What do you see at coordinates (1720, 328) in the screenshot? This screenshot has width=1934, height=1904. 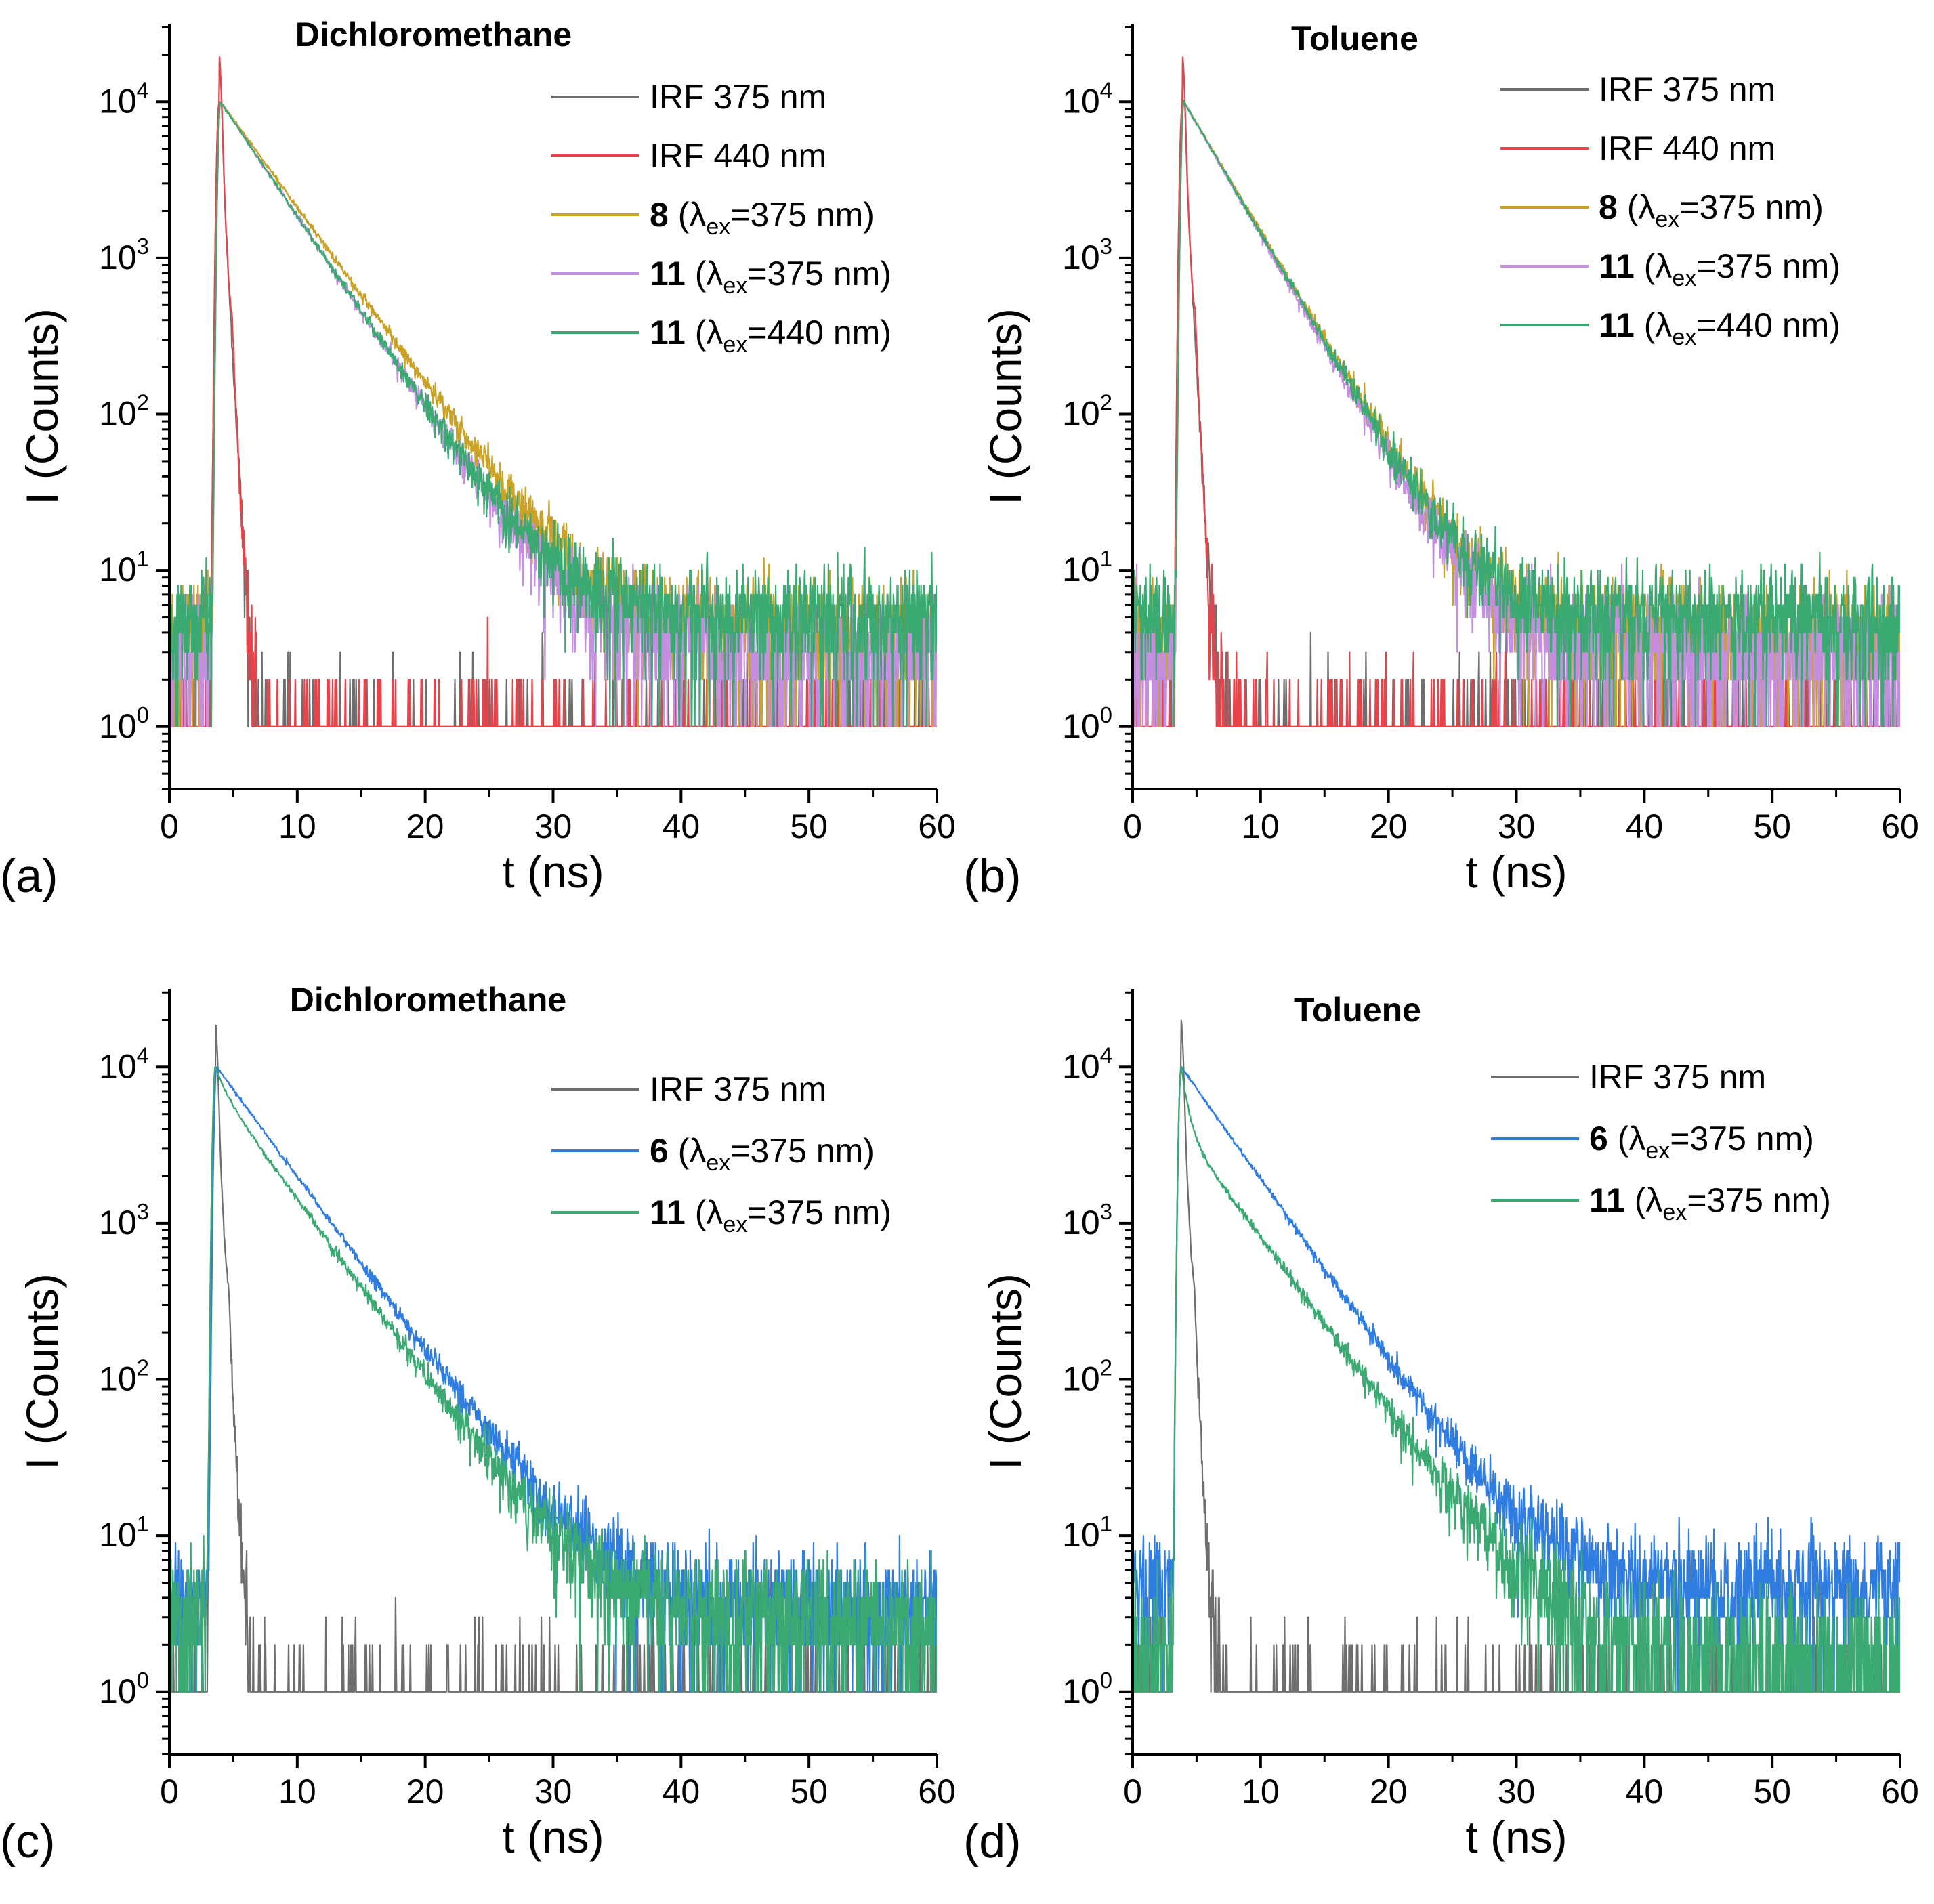 I see `legend-label: 11 (λex=440 nm)` at bounding box center [1720, 328].